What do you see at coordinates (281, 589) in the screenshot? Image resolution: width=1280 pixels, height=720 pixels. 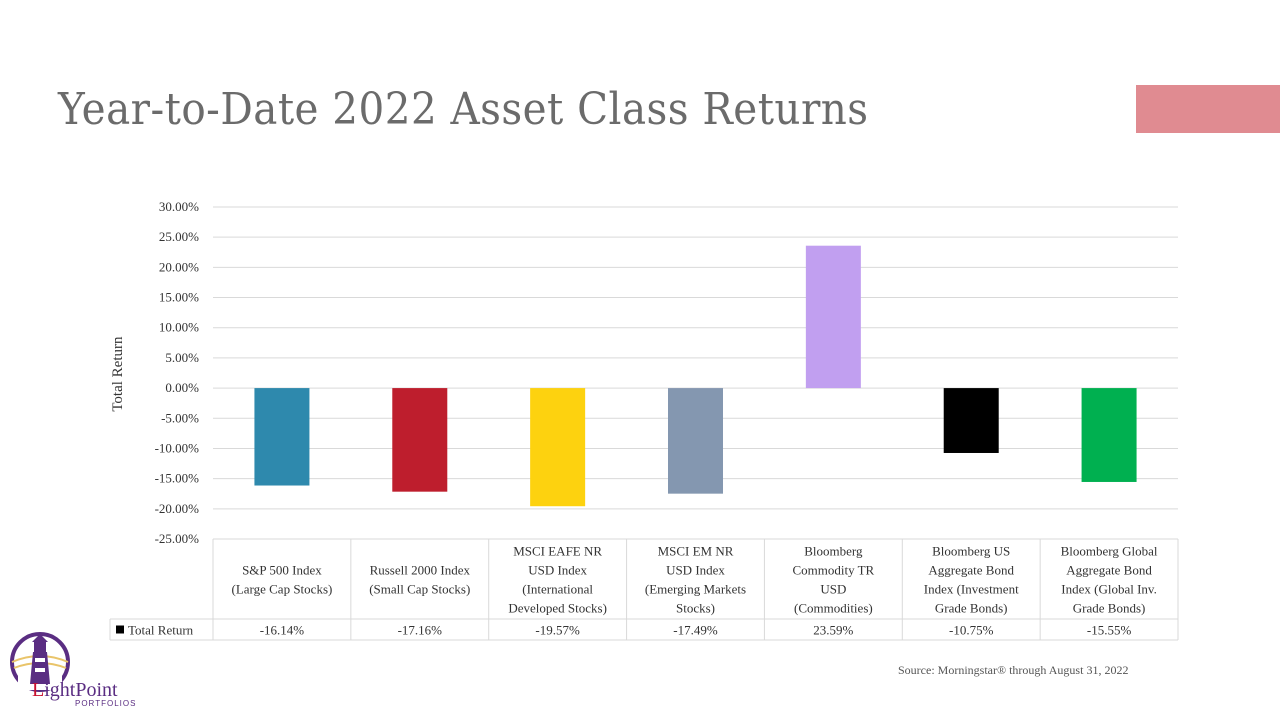 I see `category-label: (Large Cap Stocks)` at bounding box center [281, 589].